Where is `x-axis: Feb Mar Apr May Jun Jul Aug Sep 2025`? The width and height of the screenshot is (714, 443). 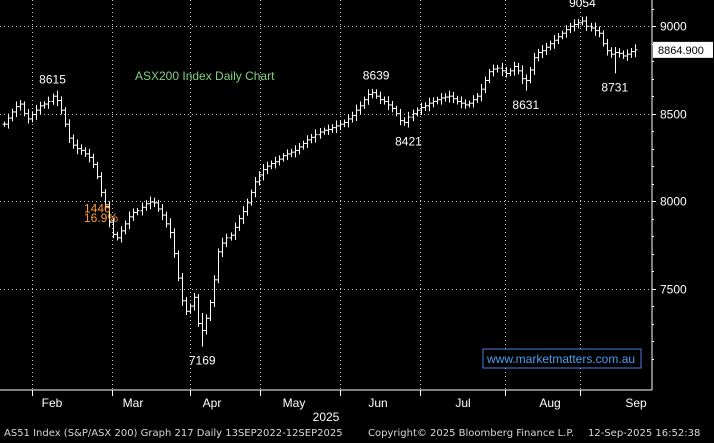
x-axis: Feb Mar Apr May Jun Jul Aug Sep 2025 is located at coordinates (326, 406).